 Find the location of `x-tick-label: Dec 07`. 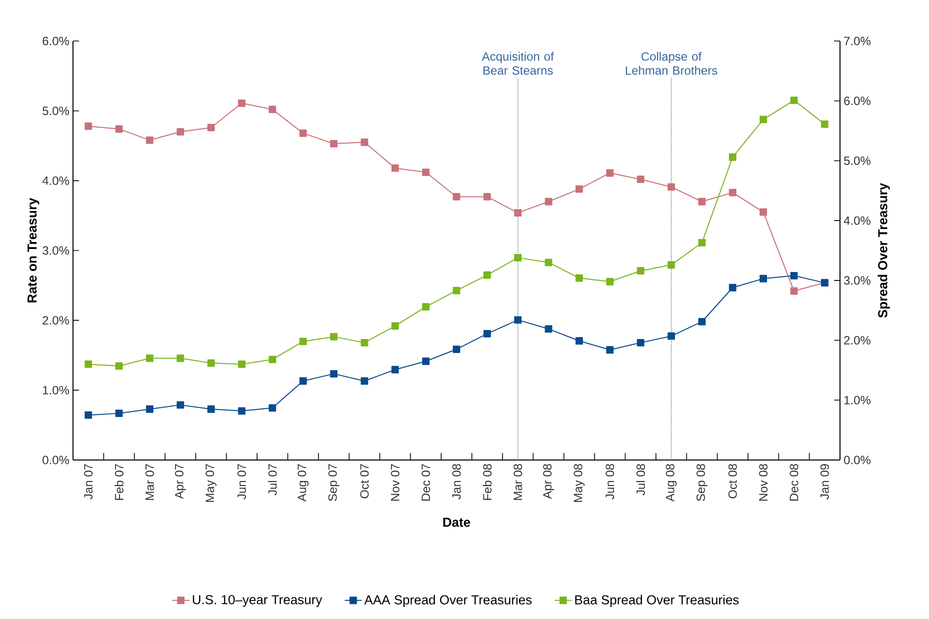

x-tick-label: Dec 07 is located at coordinates (426, 482).